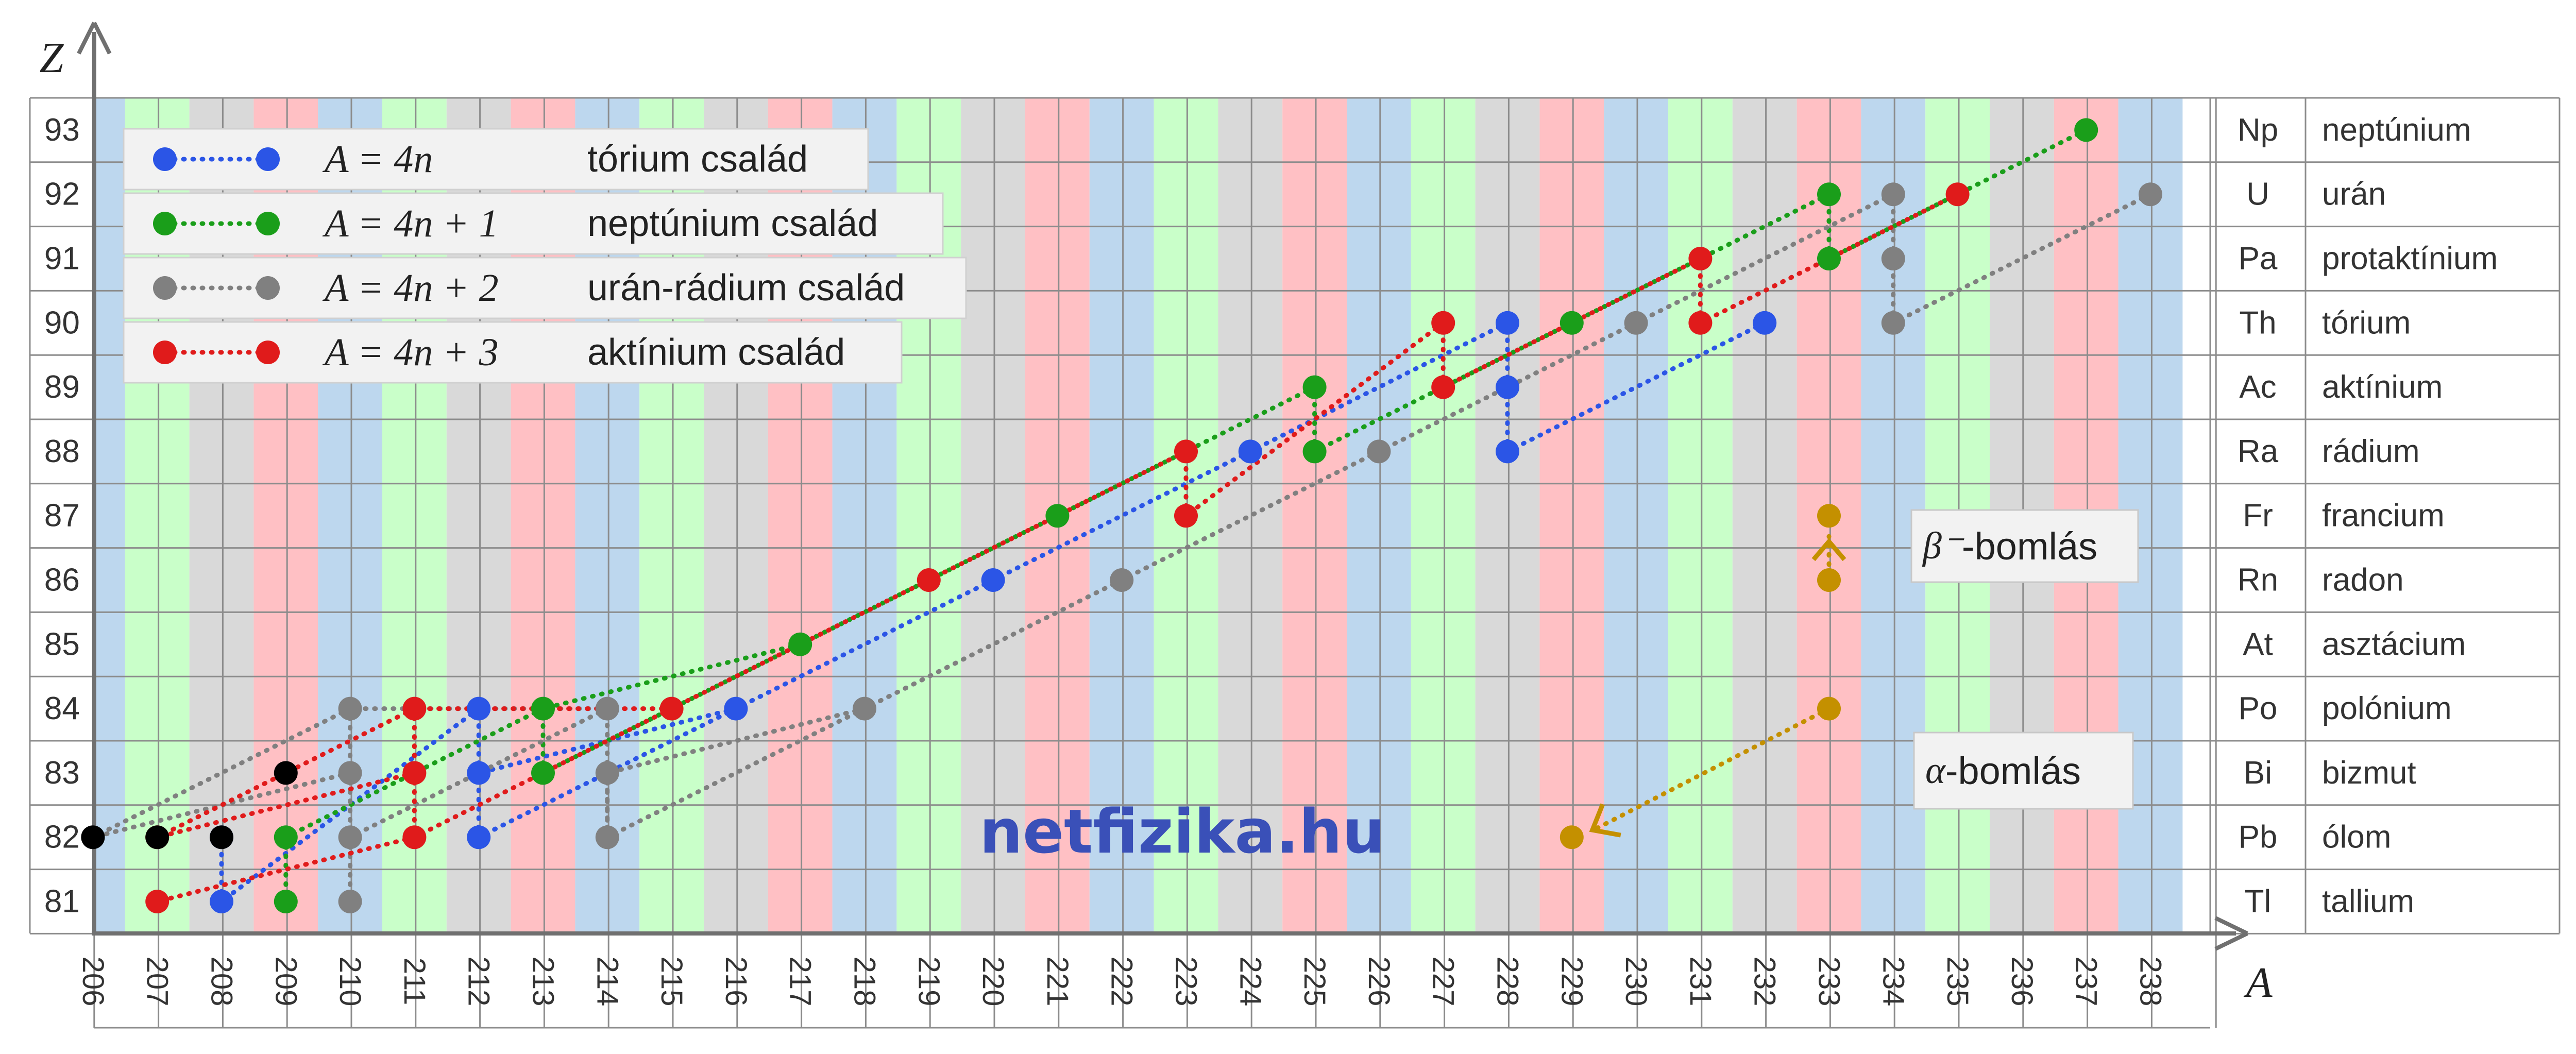 This screenshot has height=1054, width=2576. What do you see at coordinates (1636, 982) in the screenshot?
I see `x-tick-label: 230` at bounding box center [1636, 982].